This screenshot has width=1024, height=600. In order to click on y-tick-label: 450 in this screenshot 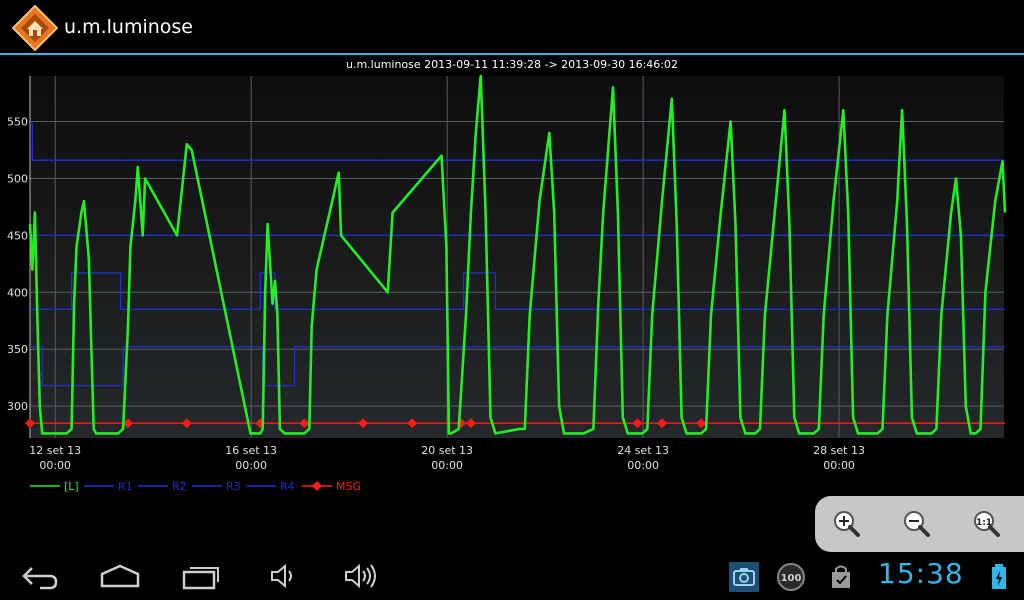, I will do `click(17, 235)`.